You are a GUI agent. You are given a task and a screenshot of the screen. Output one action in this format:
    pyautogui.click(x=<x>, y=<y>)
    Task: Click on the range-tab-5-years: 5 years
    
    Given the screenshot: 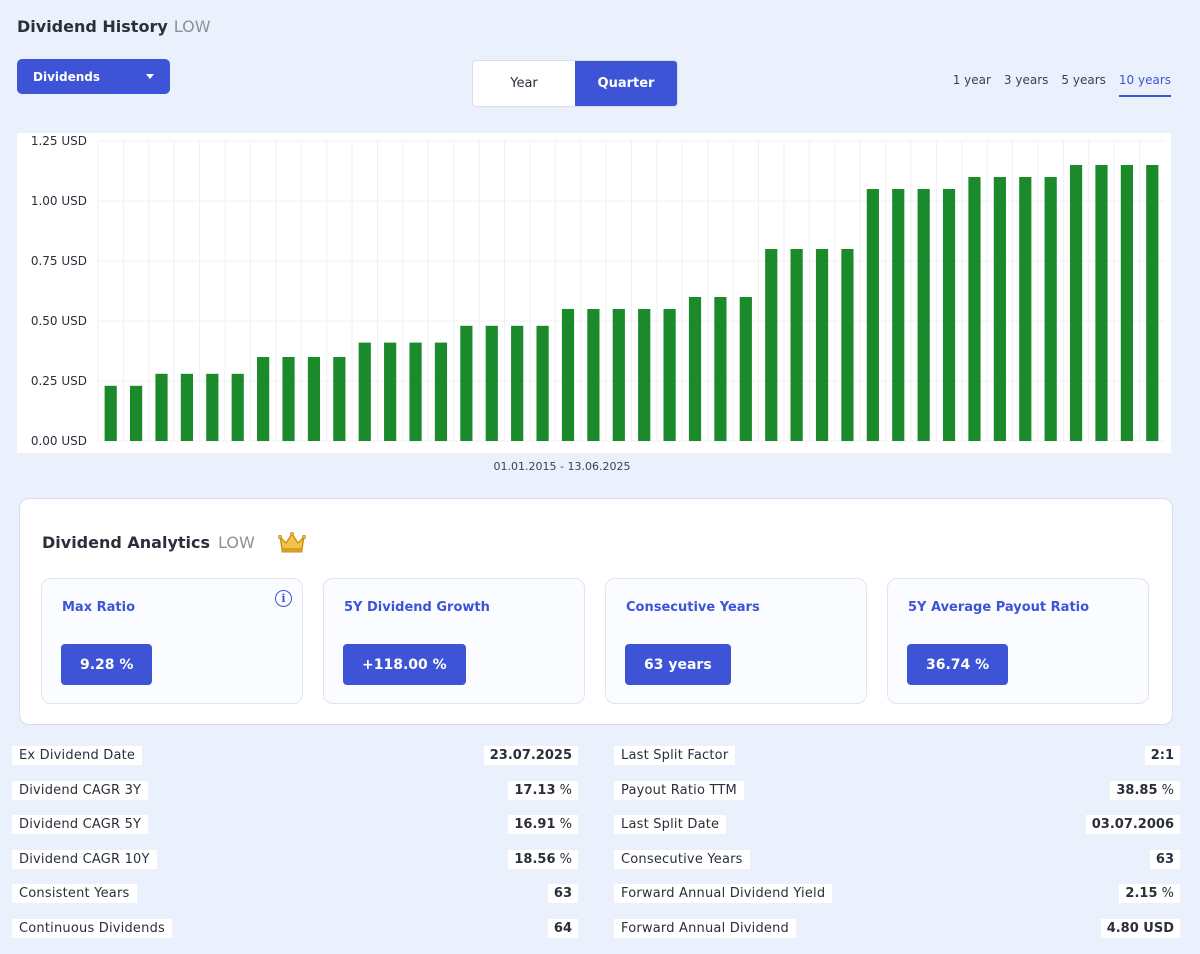 What is the action you would take?
    pyautogui.click(x=1083, y=80)
    